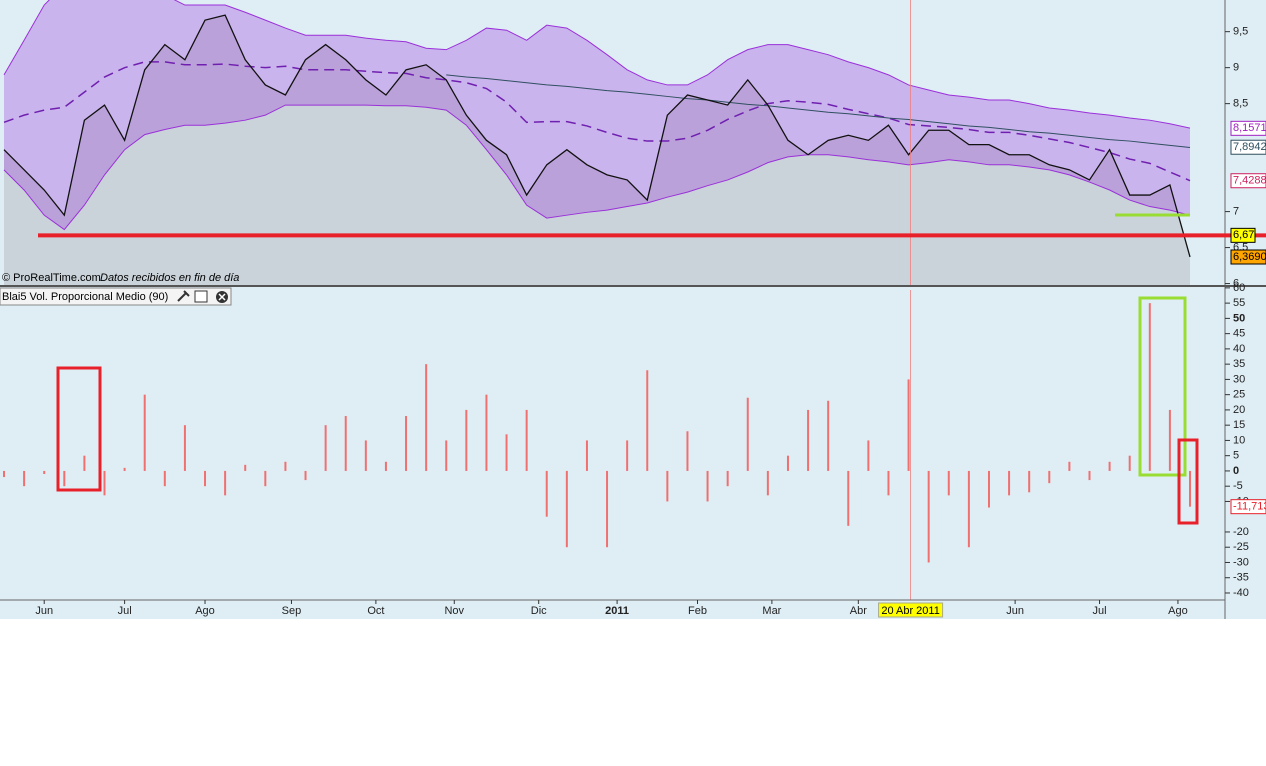 The image size is (1266, 766). I want to click on y-tick-label: 6, so click(1236, 283).